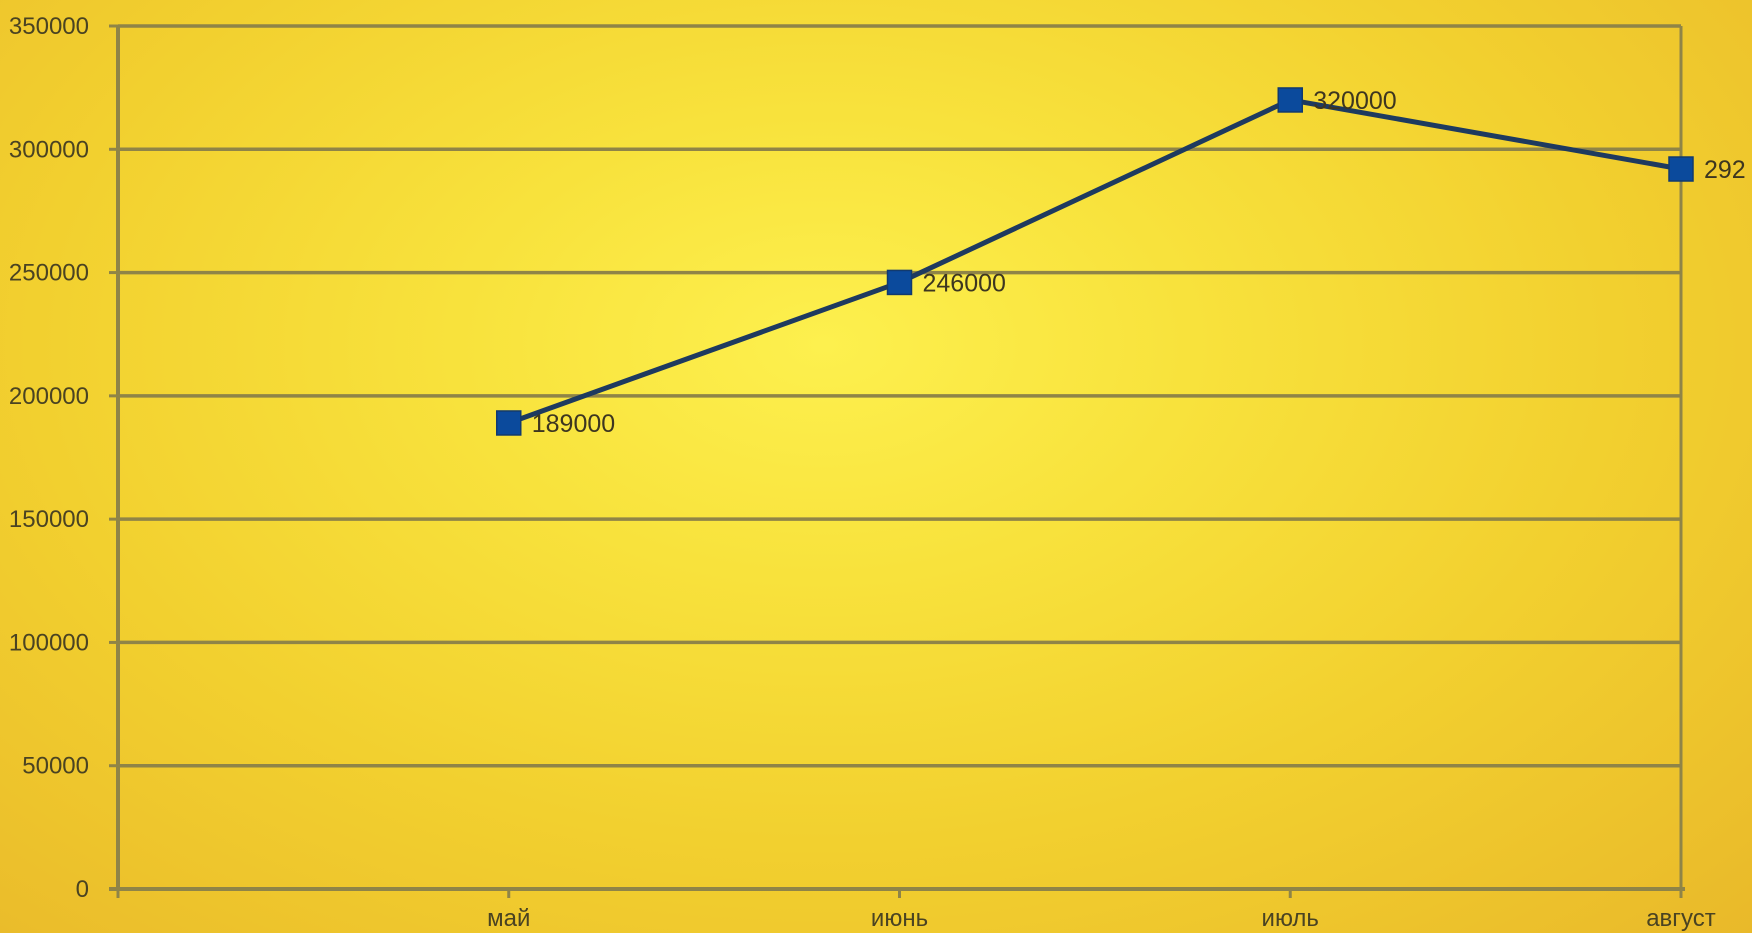  What do you see at coordinates (1354, 101) in the screenshot?
I see `data-label: 320000` at bounding box center [1354, 101].